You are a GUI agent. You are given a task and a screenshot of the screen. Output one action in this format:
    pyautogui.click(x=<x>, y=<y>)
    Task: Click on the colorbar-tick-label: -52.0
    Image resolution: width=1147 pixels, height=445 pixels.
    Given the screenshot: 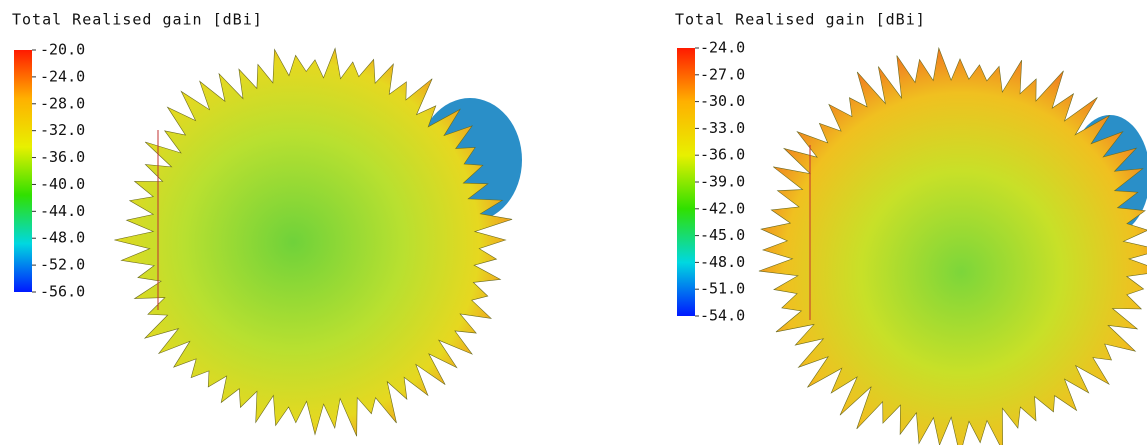 What is the action you would take?
    pyautogui.click(x=62, y=265)
    